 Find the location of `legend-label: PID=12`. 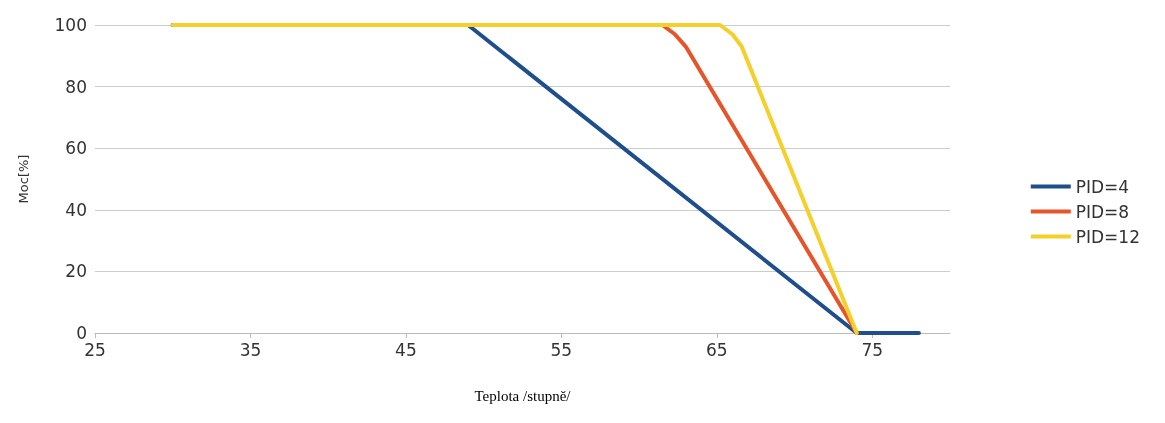

legend-label: PID=12 is located at coordinates (1107, 236).